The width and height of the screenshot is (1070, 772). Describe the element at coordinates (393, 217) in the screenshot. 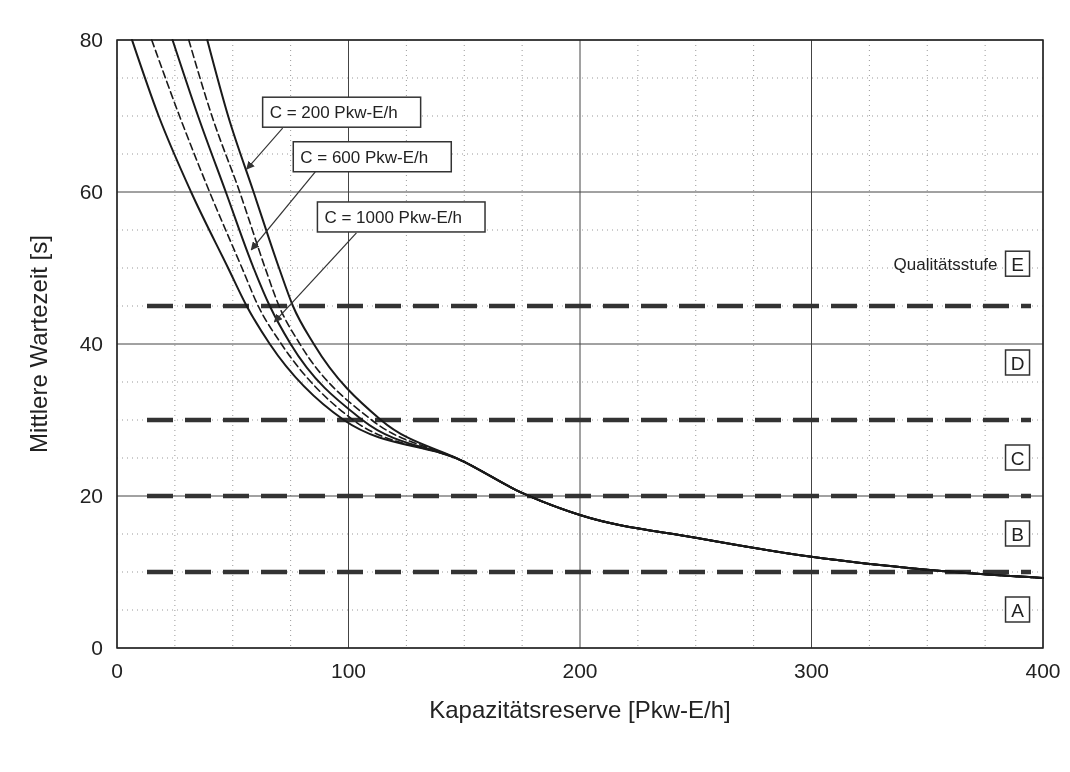

I see `annotation: C = 1000 Pkw-E/h` at that location.